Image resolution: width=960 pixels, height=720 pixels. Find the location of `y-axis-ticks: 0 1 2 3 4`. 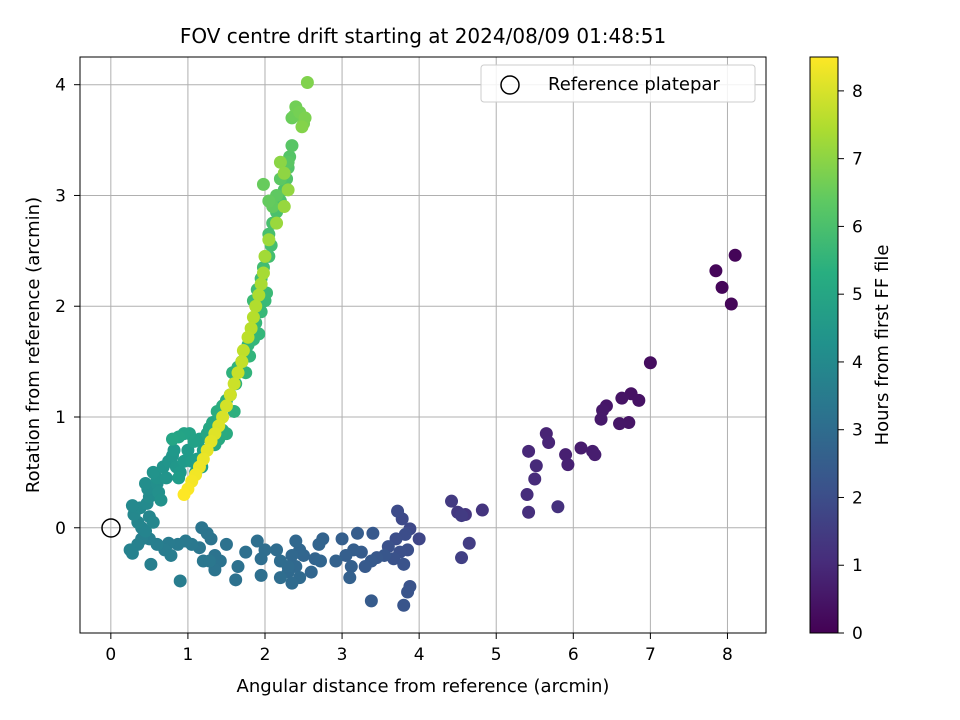

y-axis-ticks: 0 1 2 3 4 is located at coordinates (67, 307).